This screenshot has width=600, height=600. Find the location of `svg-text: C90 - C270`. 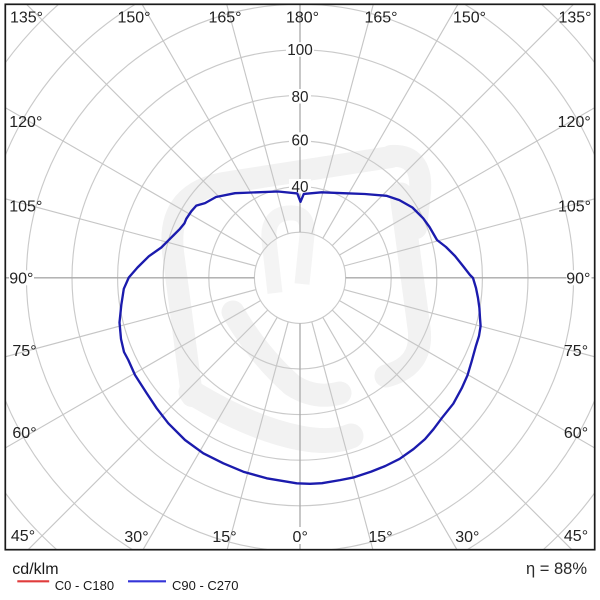

svg-text: C90 - C270 is located at coordinates (205, 585).